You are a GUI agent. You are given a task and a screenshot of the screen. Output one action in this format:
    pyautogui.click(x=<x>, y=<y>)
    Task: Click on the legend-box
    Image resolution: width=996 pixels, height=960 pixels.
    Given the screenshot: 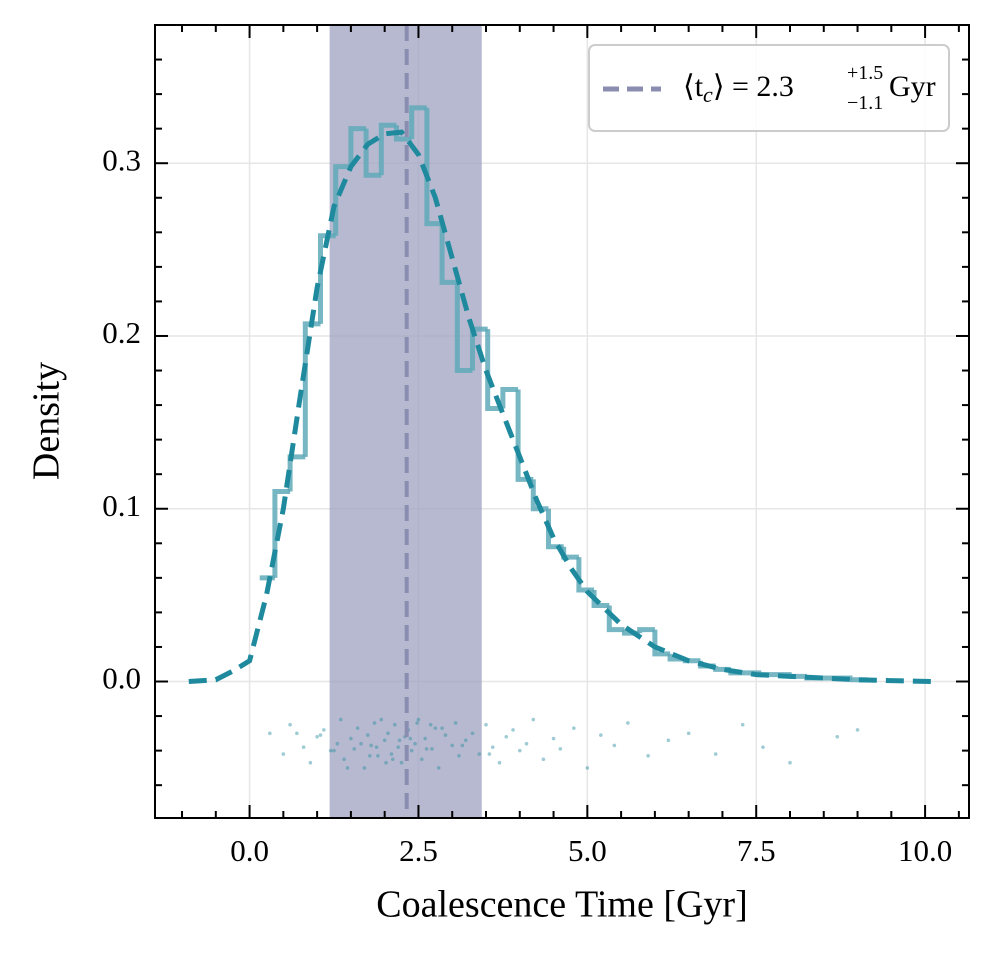 What is the action you would take?
    pyautogui.click(x=769, y=88)
    